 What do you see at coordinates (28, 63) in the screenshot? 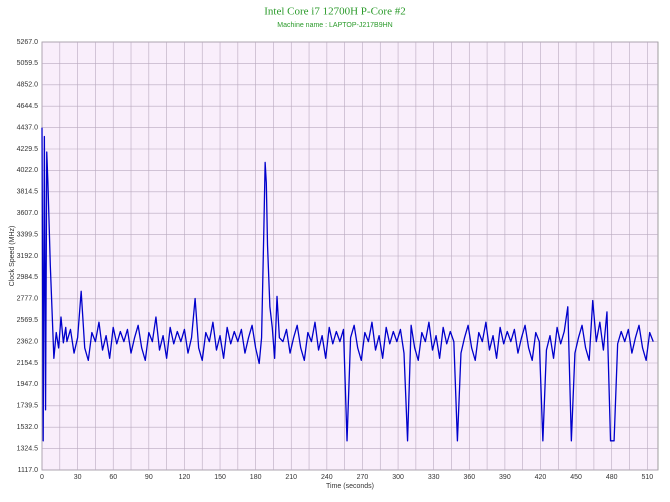
I see `y-tick-label: 5059.5` at bounding box center [28, 63].